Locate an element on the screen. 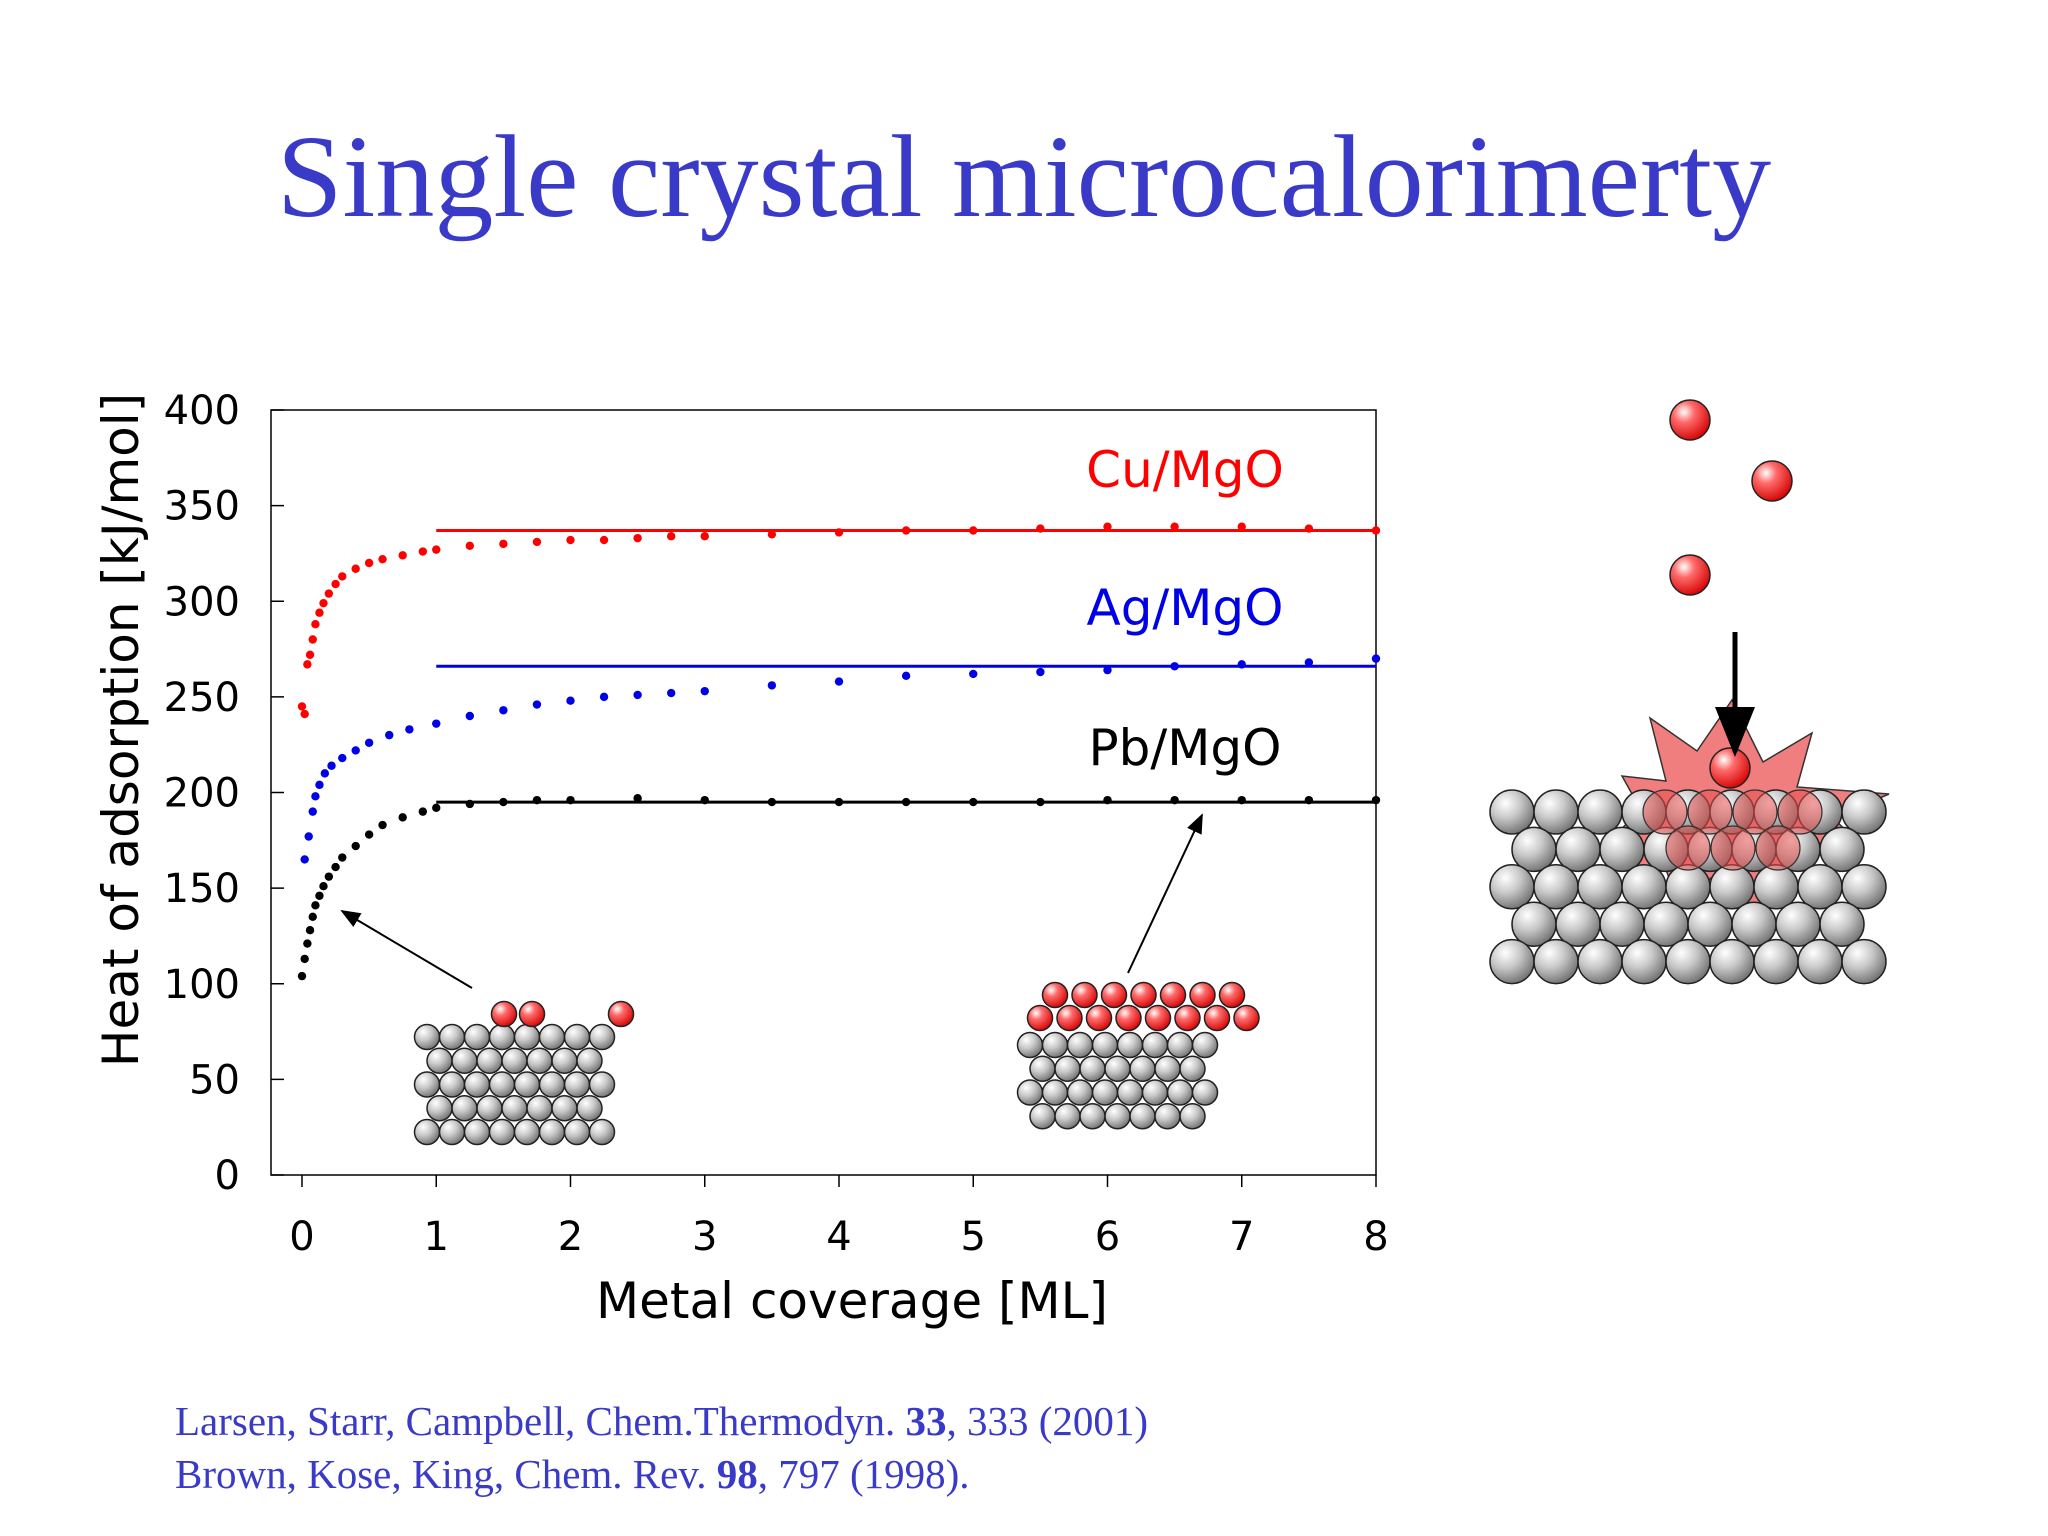 The width and height of the screenshot is (2048, 1536). series-labels: Cu/MgO Ag/MgO Pb/MgO is located at coordinates (1185, 609).